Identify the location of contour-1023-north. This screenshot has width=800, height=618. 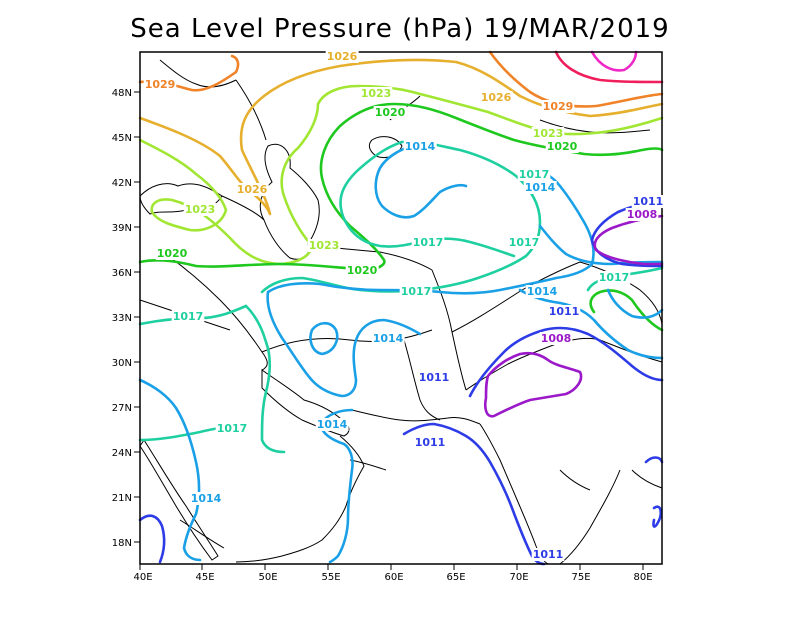
(472, 166).